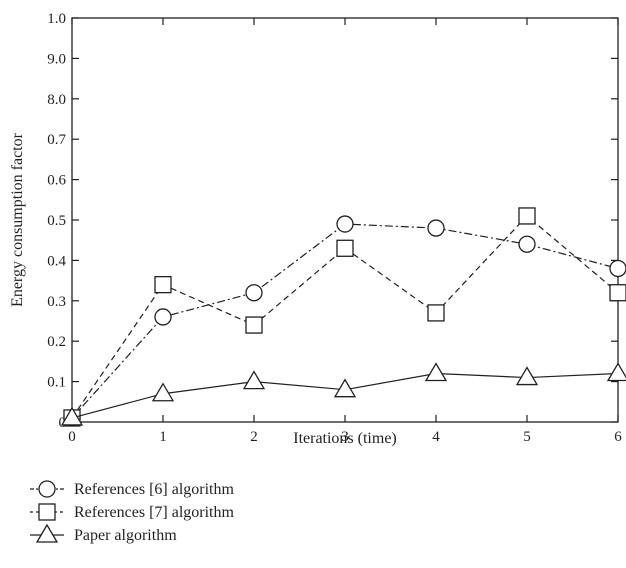  What do you see at coordinates (17, 219) in the screenshot?
I see `y-axis-label: Energy consumption factor` at bounding box center [17, 219].